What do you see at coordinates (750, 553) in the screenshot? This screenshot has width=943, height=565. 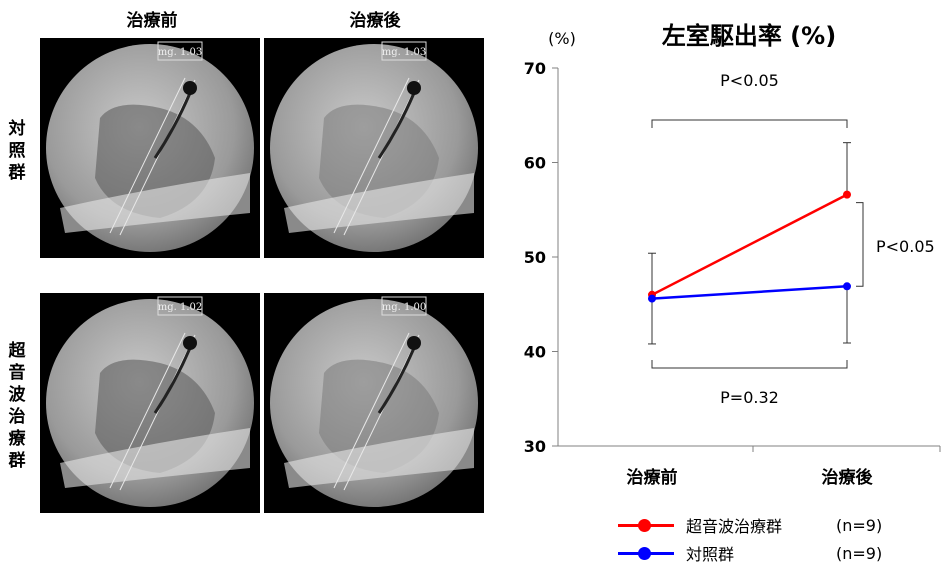 I see `legend-item-control: 対照群 (n=9)` at bounding box center [750, 553].